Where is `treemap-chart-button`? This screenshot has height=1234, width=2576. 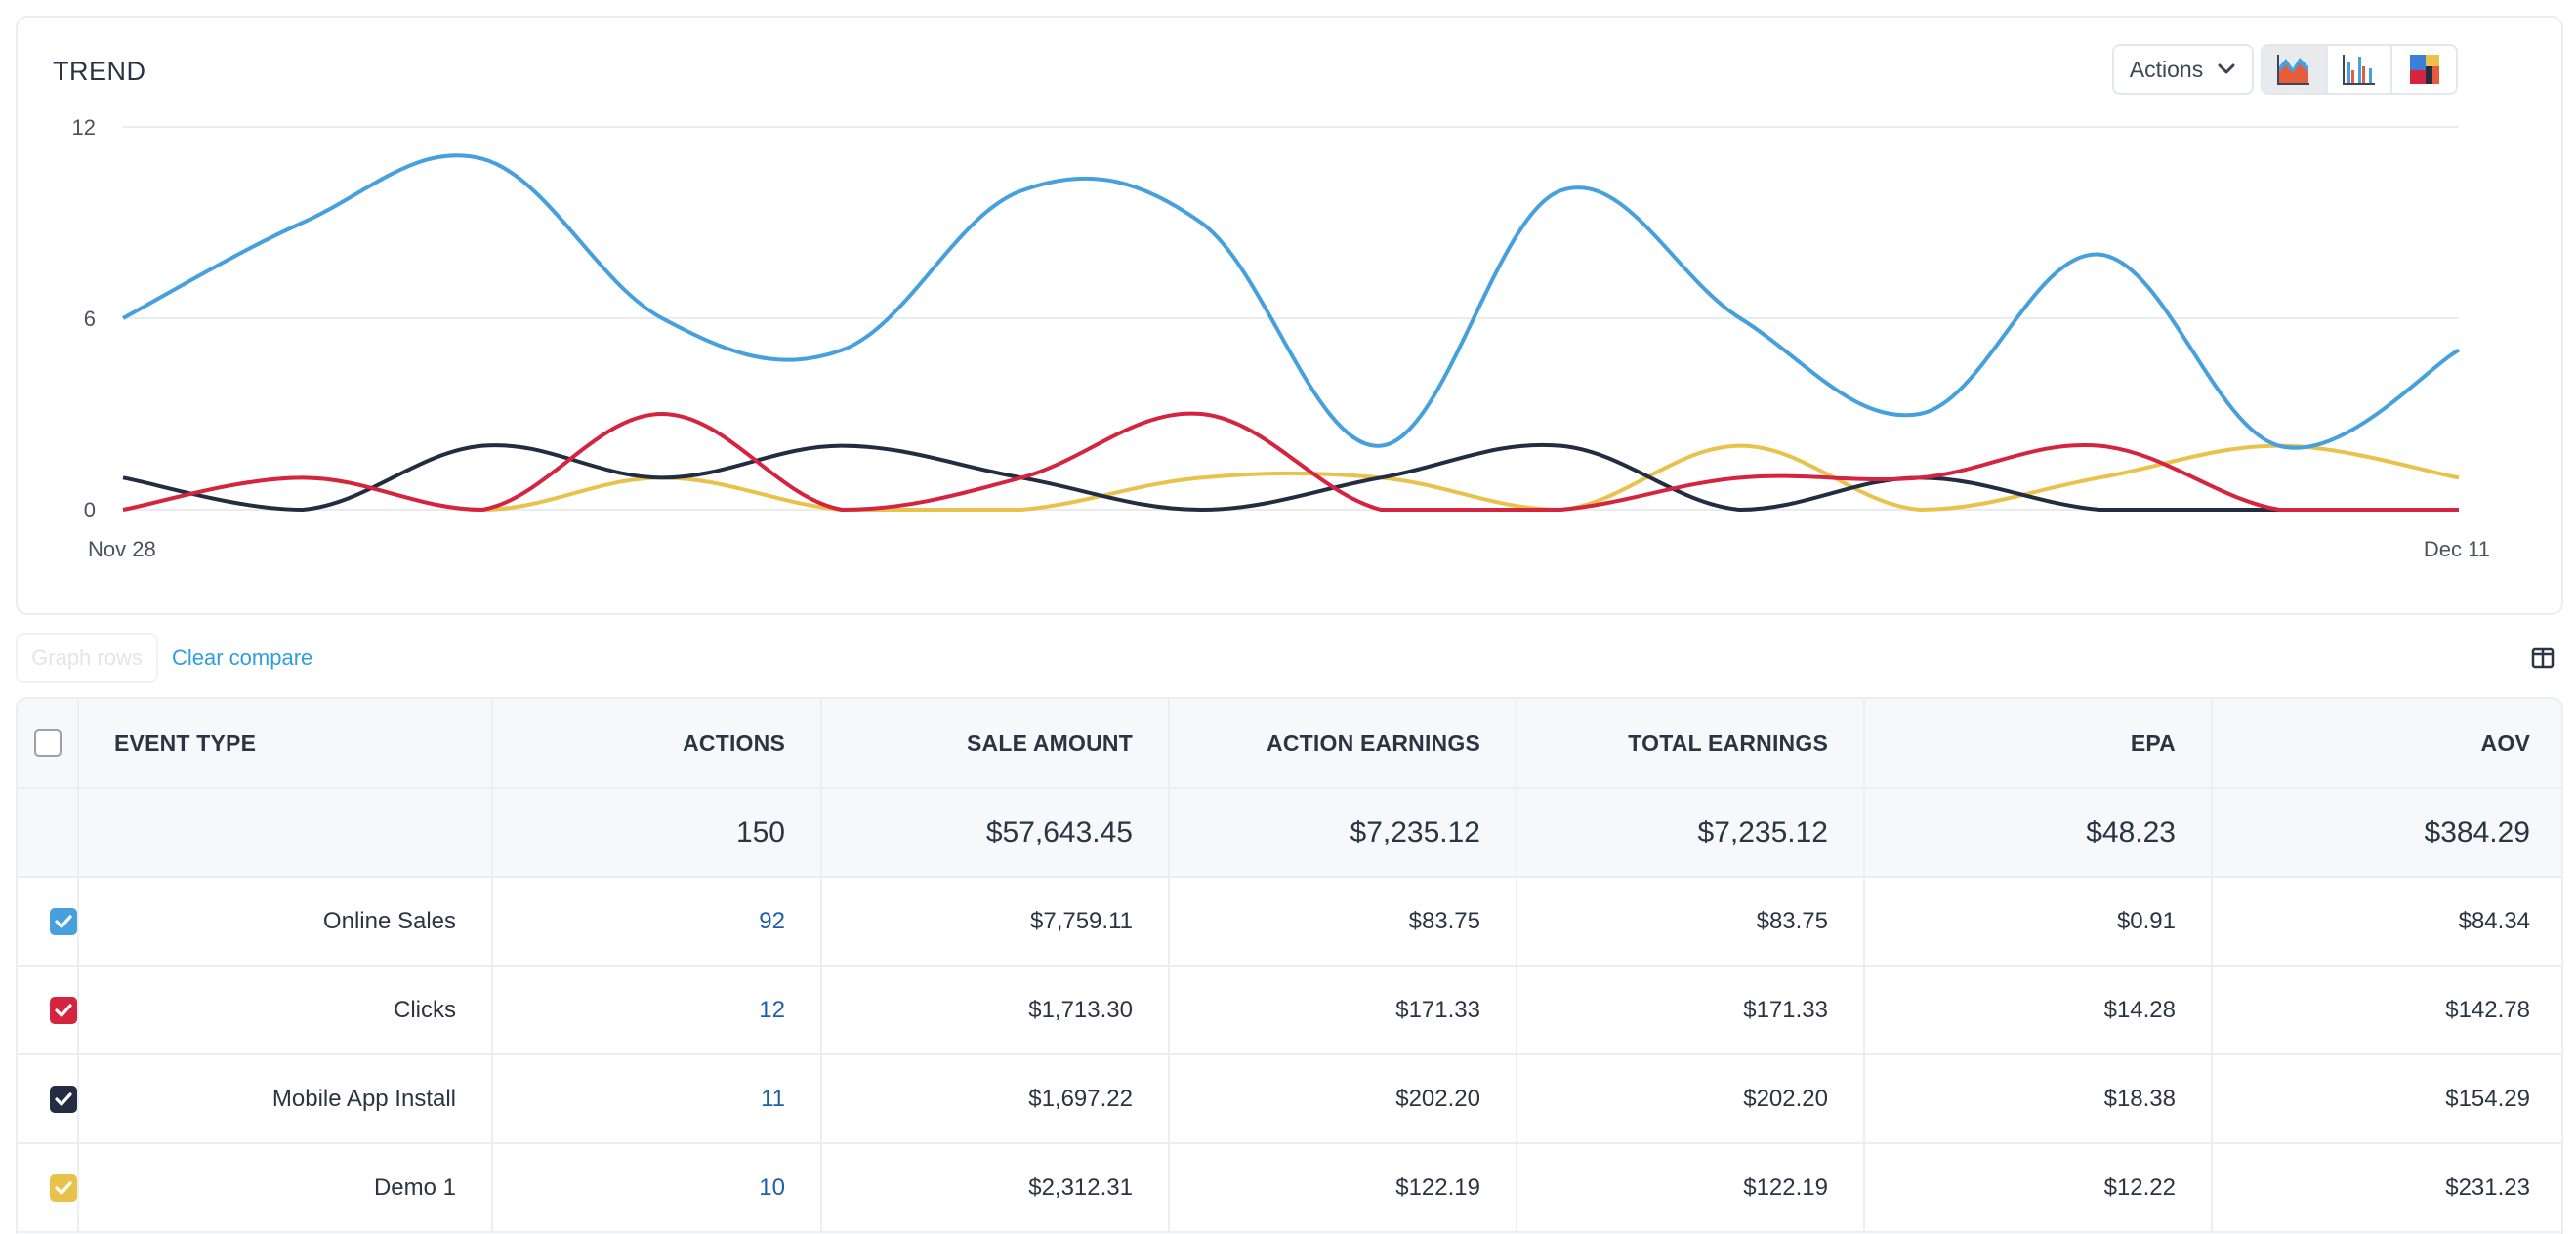 treemap-chart-button is located at coordinates (2424, 69).